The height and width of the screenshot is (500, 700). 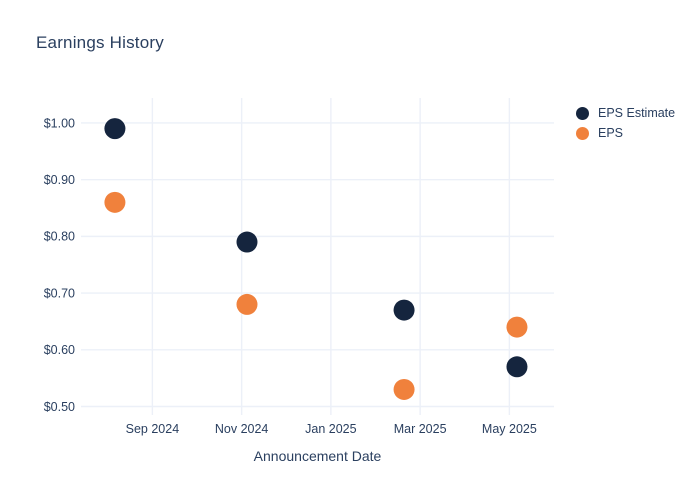 I want to click on y-tick-label: $0.70, so click(x=59, y=293).